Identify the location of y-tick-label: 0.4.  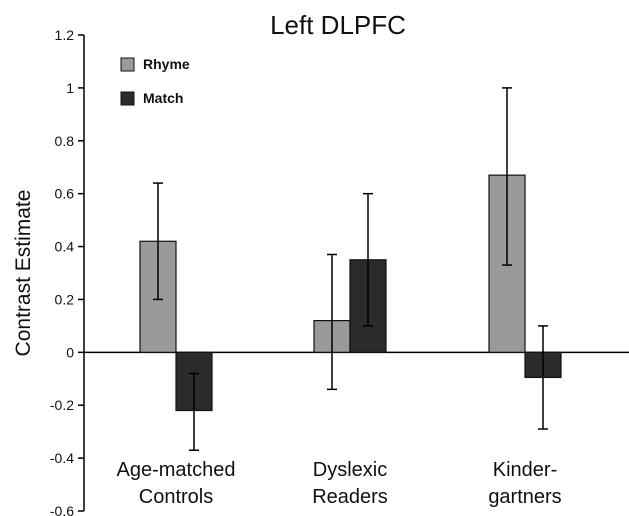
(65, 247).